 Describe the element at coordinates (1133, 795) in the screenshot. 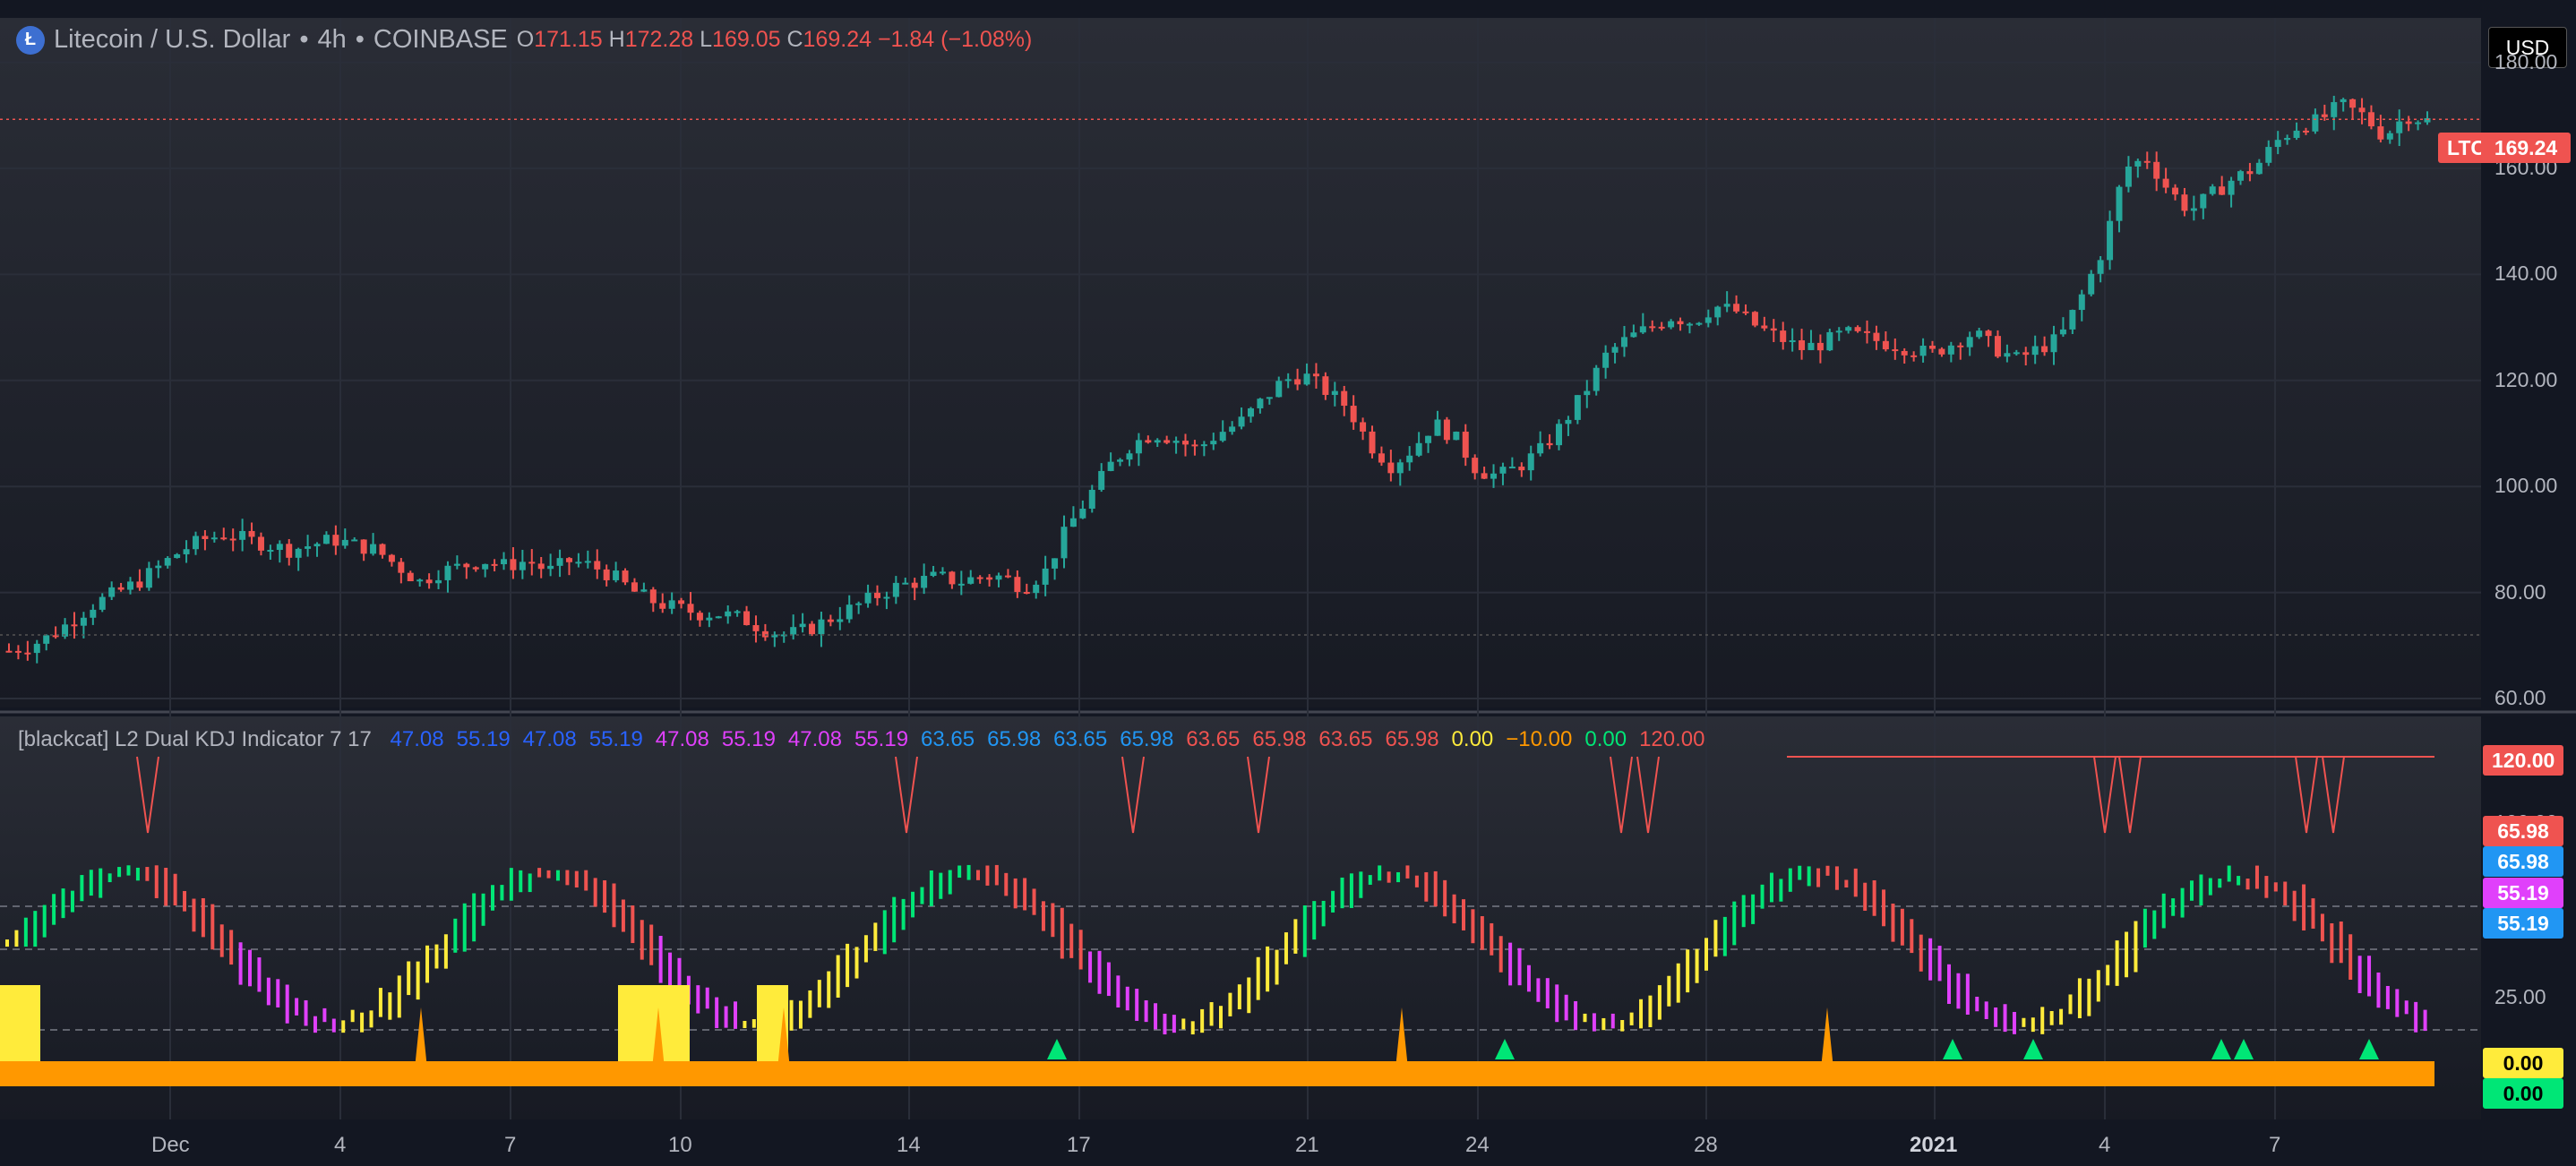

I see `indicator-dip-mark` at that location.